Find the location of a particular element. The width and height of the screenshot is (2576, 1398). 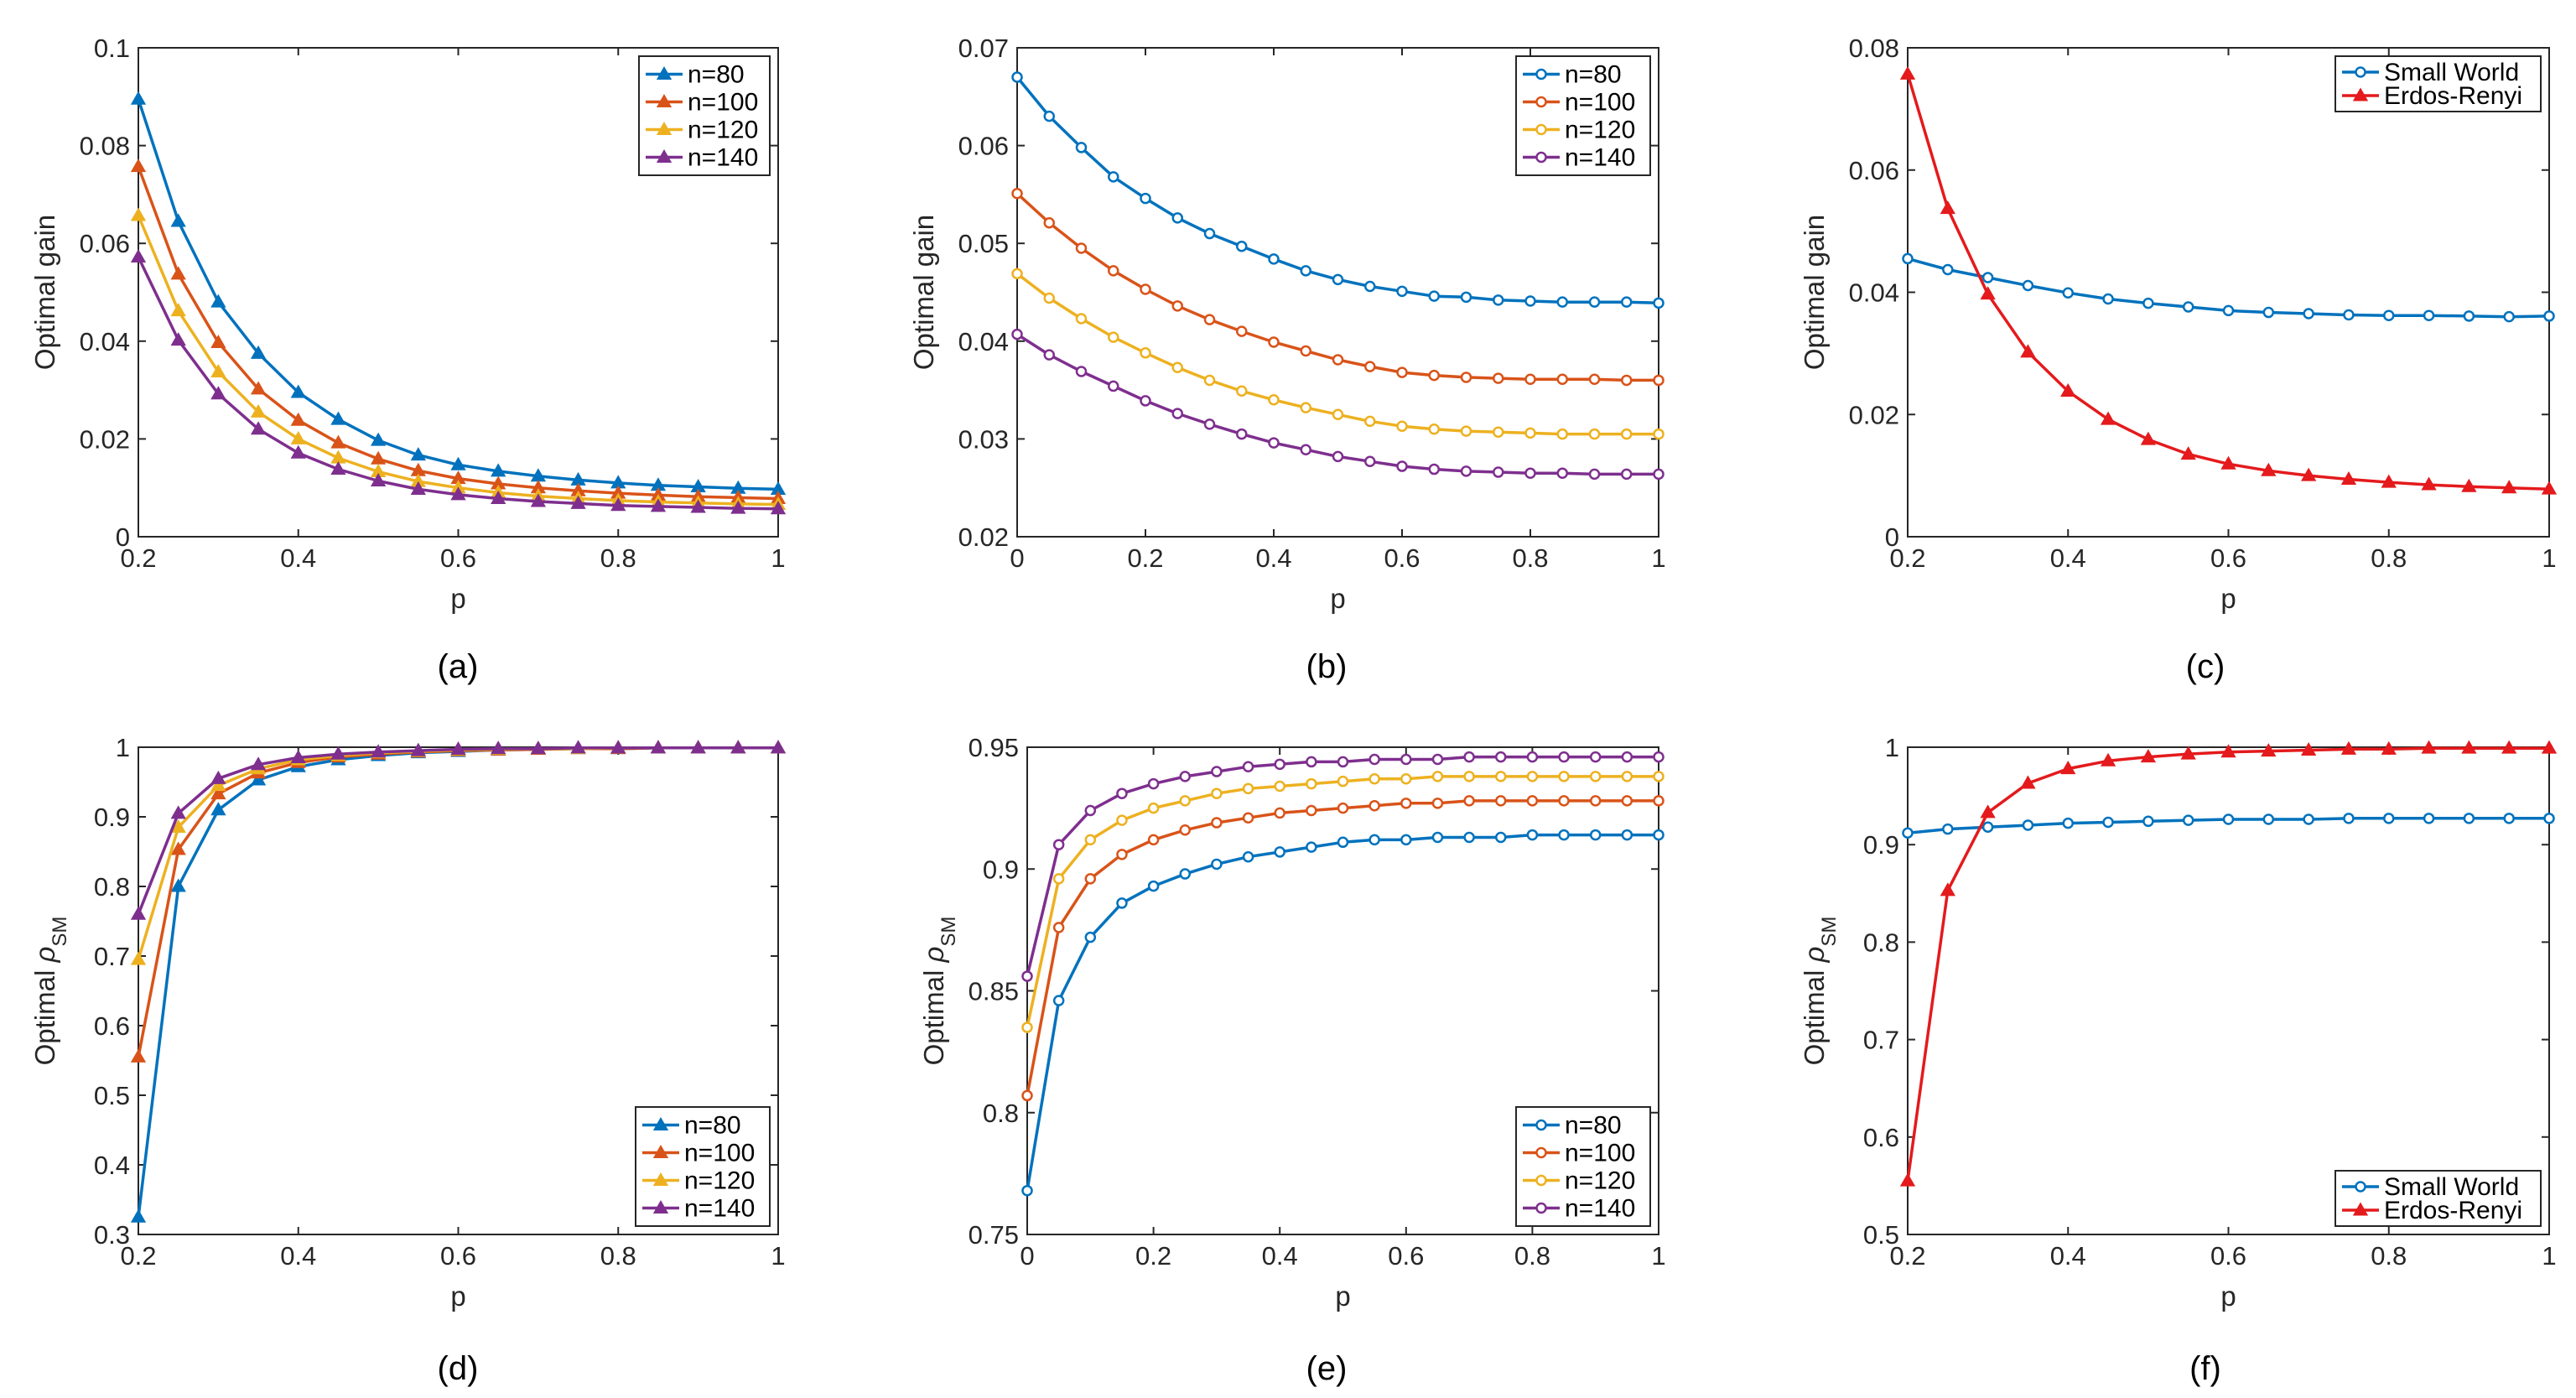

y-tick-label: 0.03 is located at coordinates (983, 439).